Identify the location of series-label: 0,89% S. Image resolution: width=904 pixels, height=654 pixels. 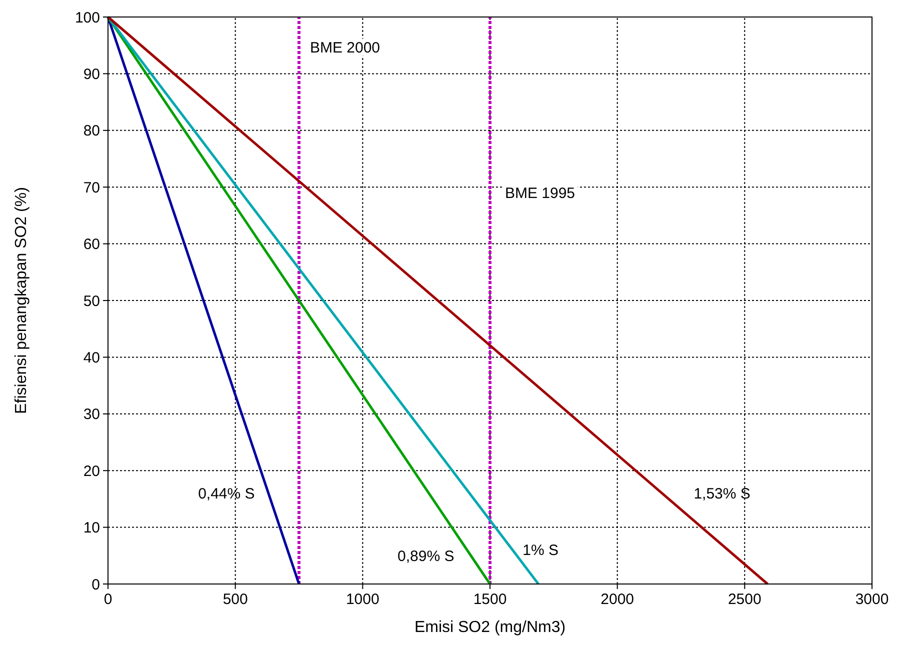
(426, 556).